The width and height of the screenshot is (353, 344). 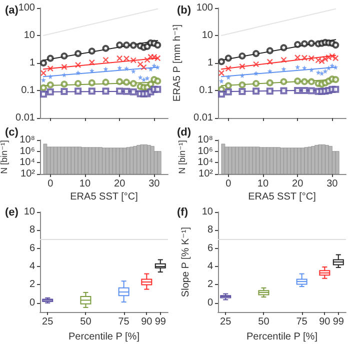 What do you see at coordinates (186, 262) in the screenshot?
I see `y-axis-title: Slope P [% K⁻¹]` at bounding box center [186, 262].